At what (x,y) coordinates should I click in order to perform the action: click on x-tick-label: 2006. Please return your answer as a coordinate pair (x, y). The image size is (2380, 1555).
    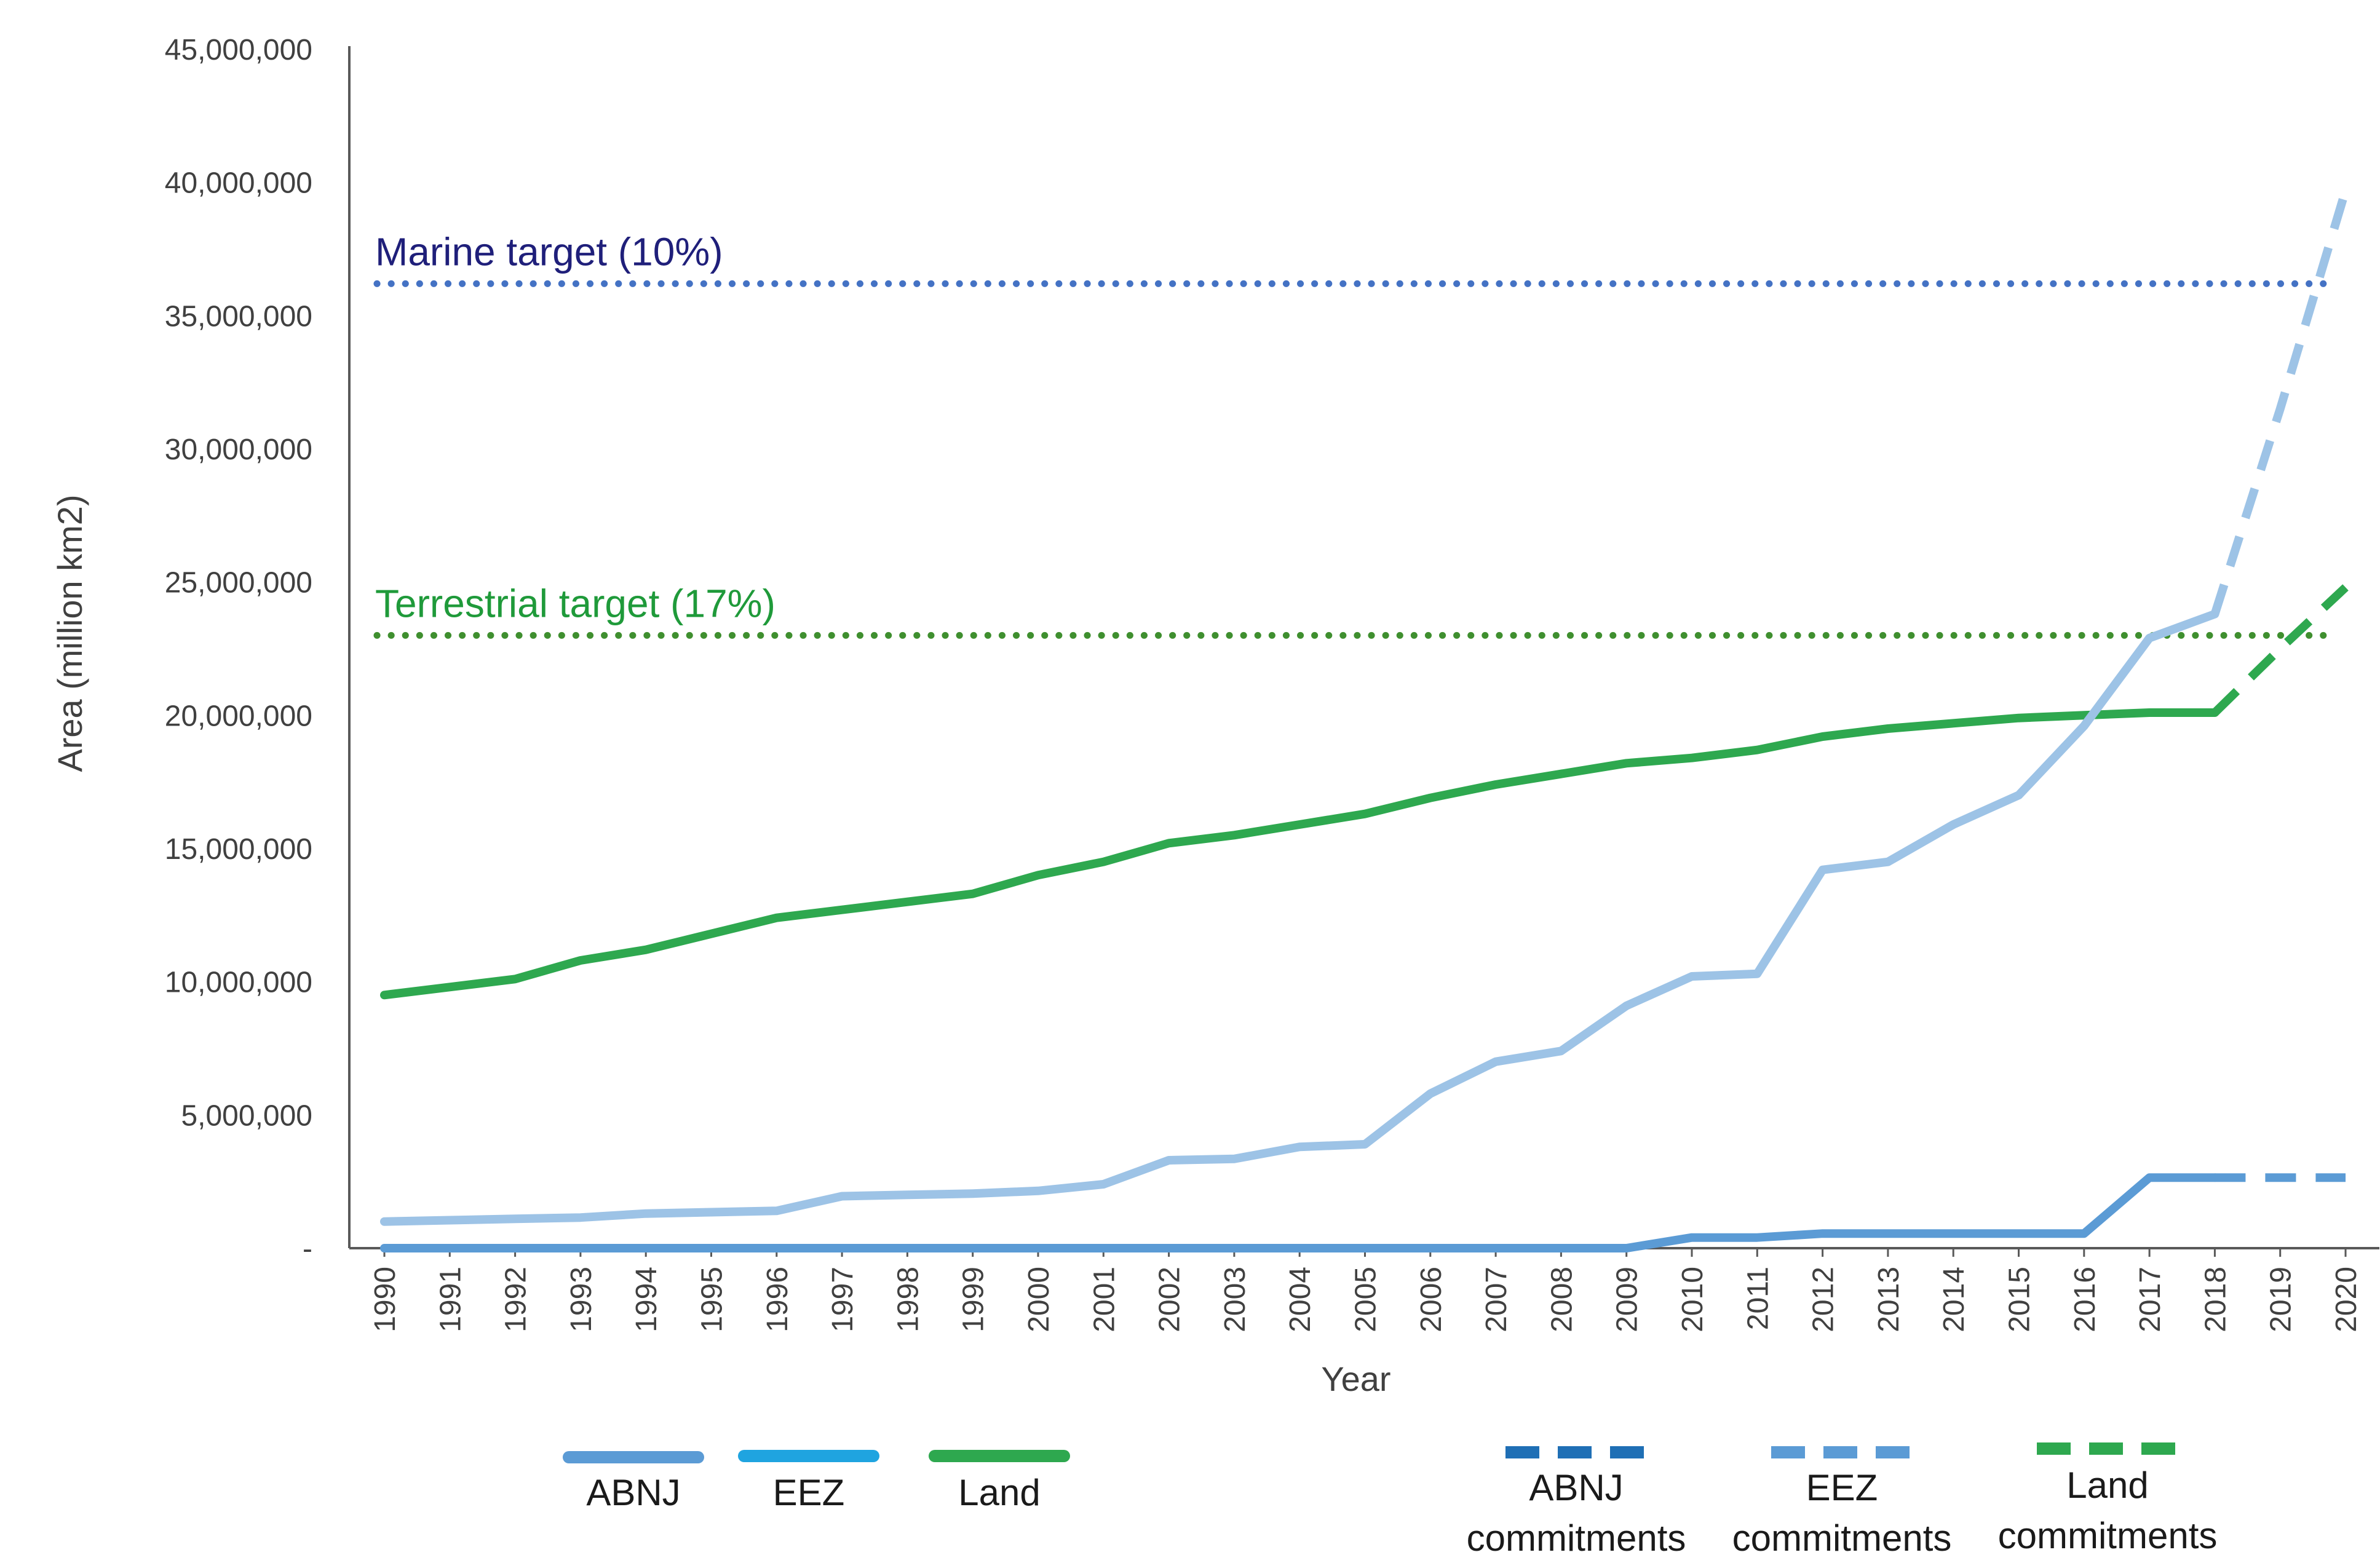
    Looking at the image, I should click on (1431, 1299).